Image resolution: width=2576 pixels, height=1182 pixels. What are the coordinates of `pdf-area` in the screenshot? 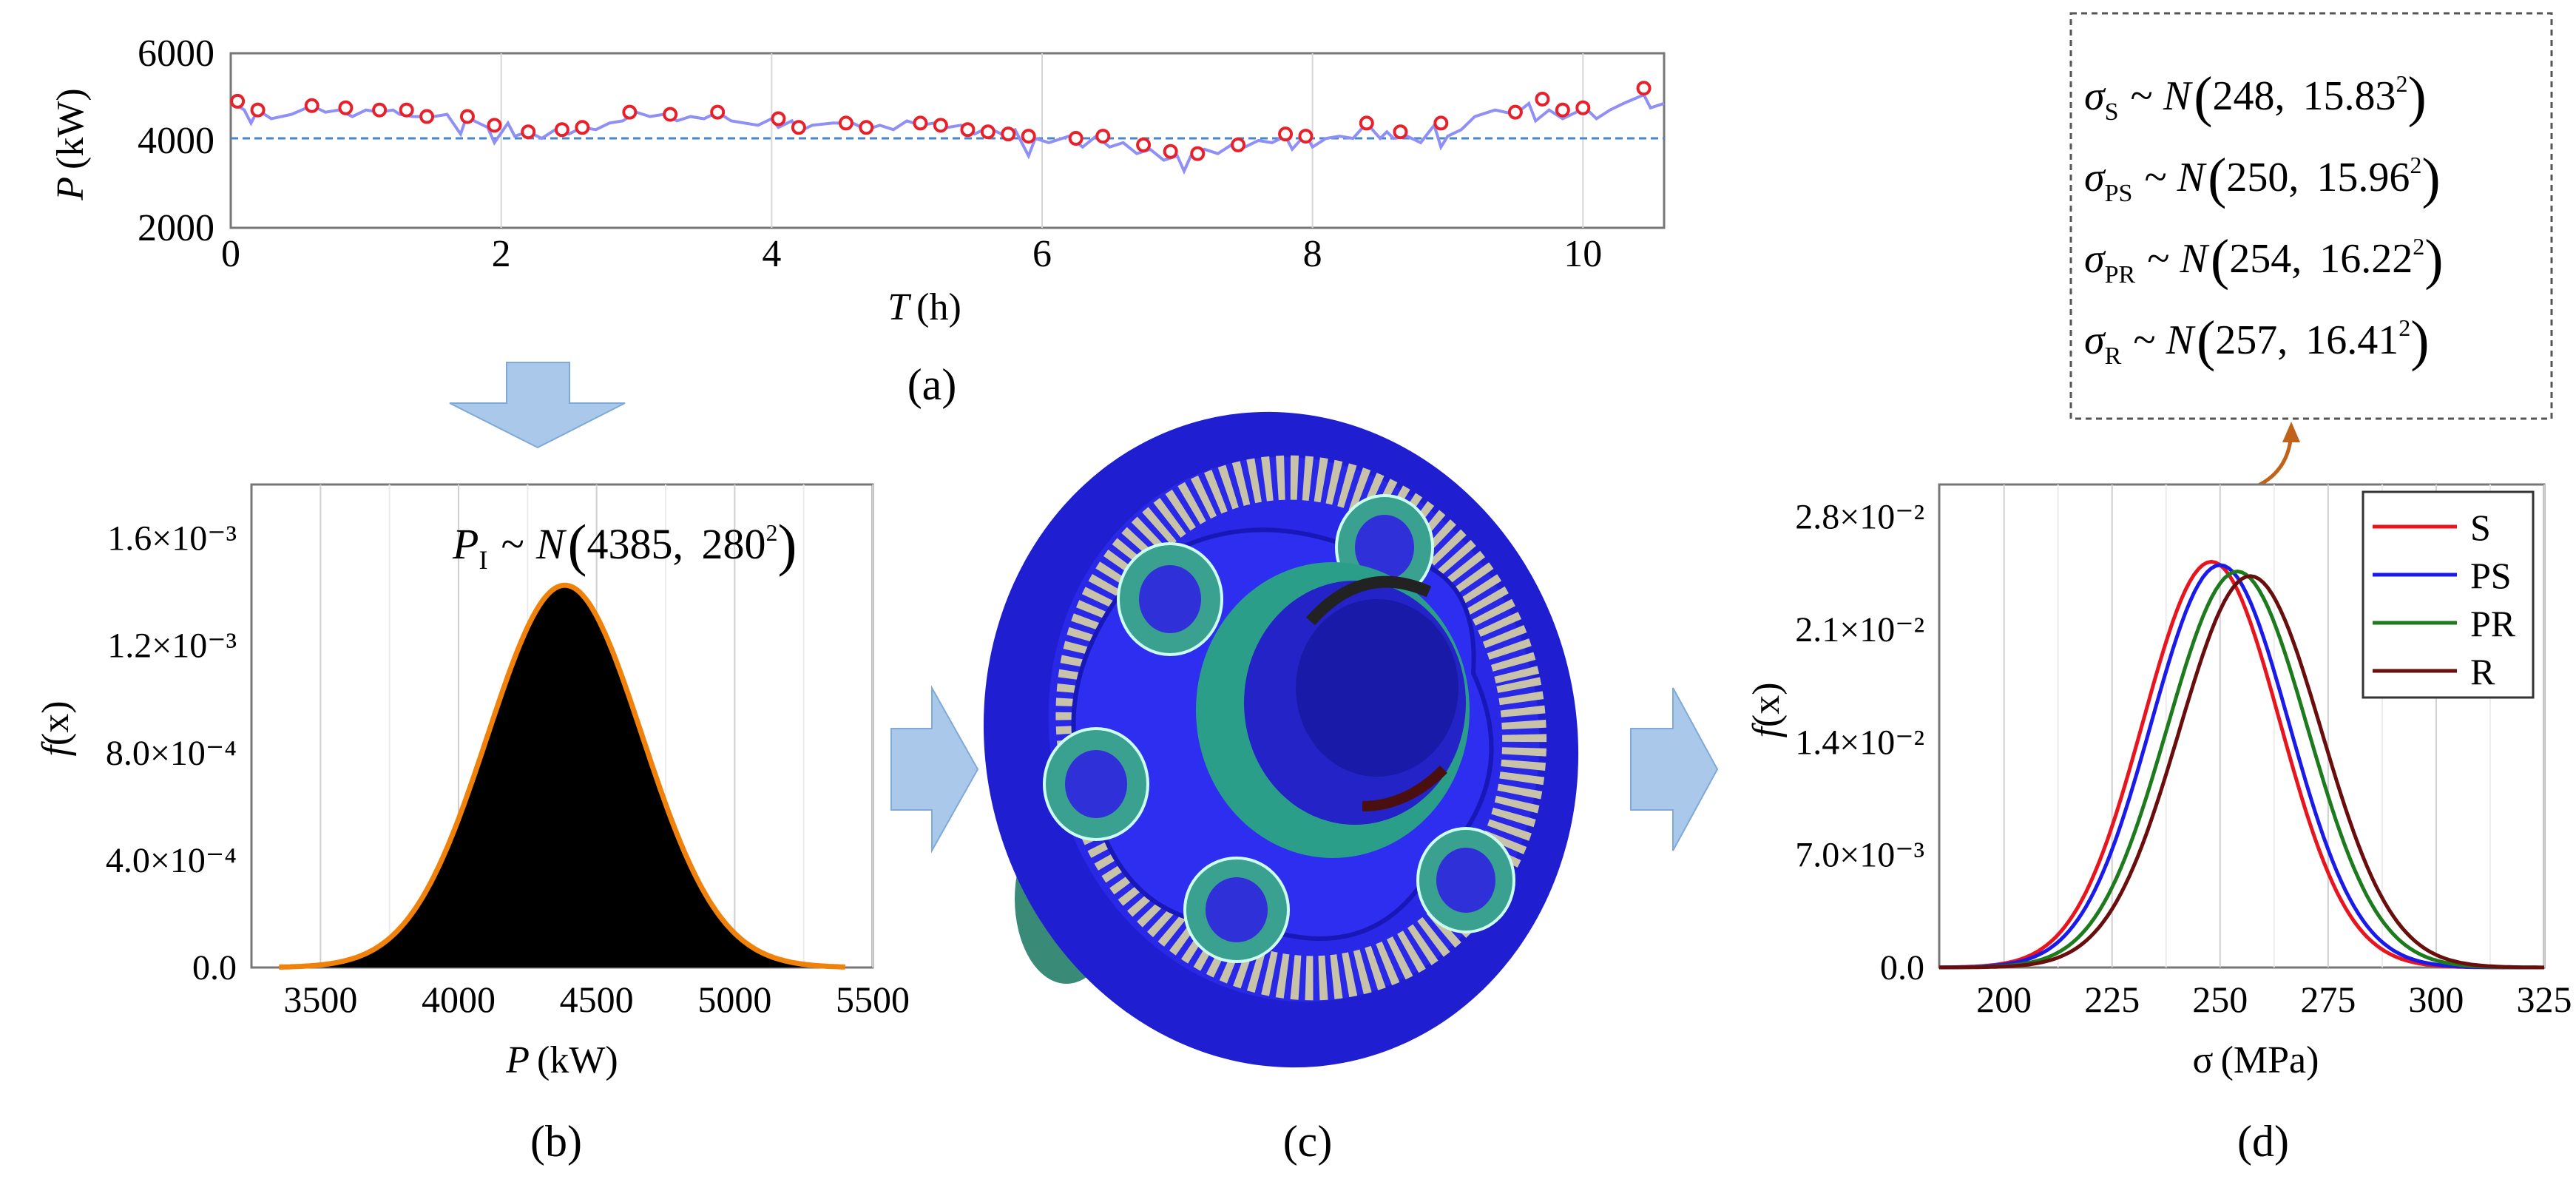 It's located at (562, 776).